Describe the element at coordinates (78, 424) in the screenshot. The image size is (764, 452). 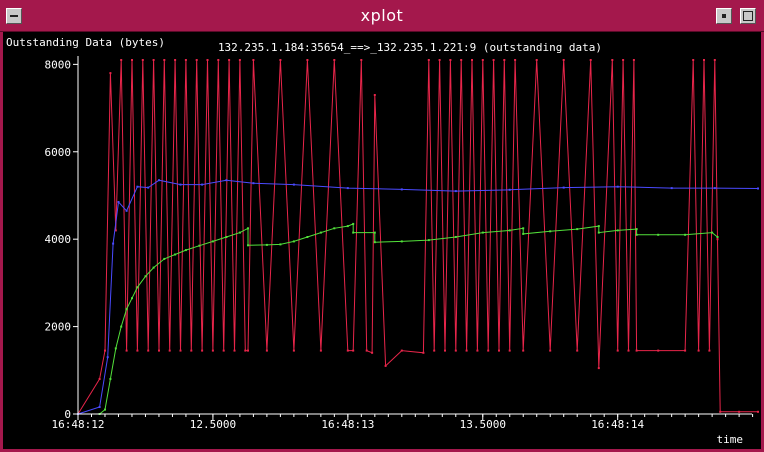
I see `x-tick-label: 16:48:12` at that location.